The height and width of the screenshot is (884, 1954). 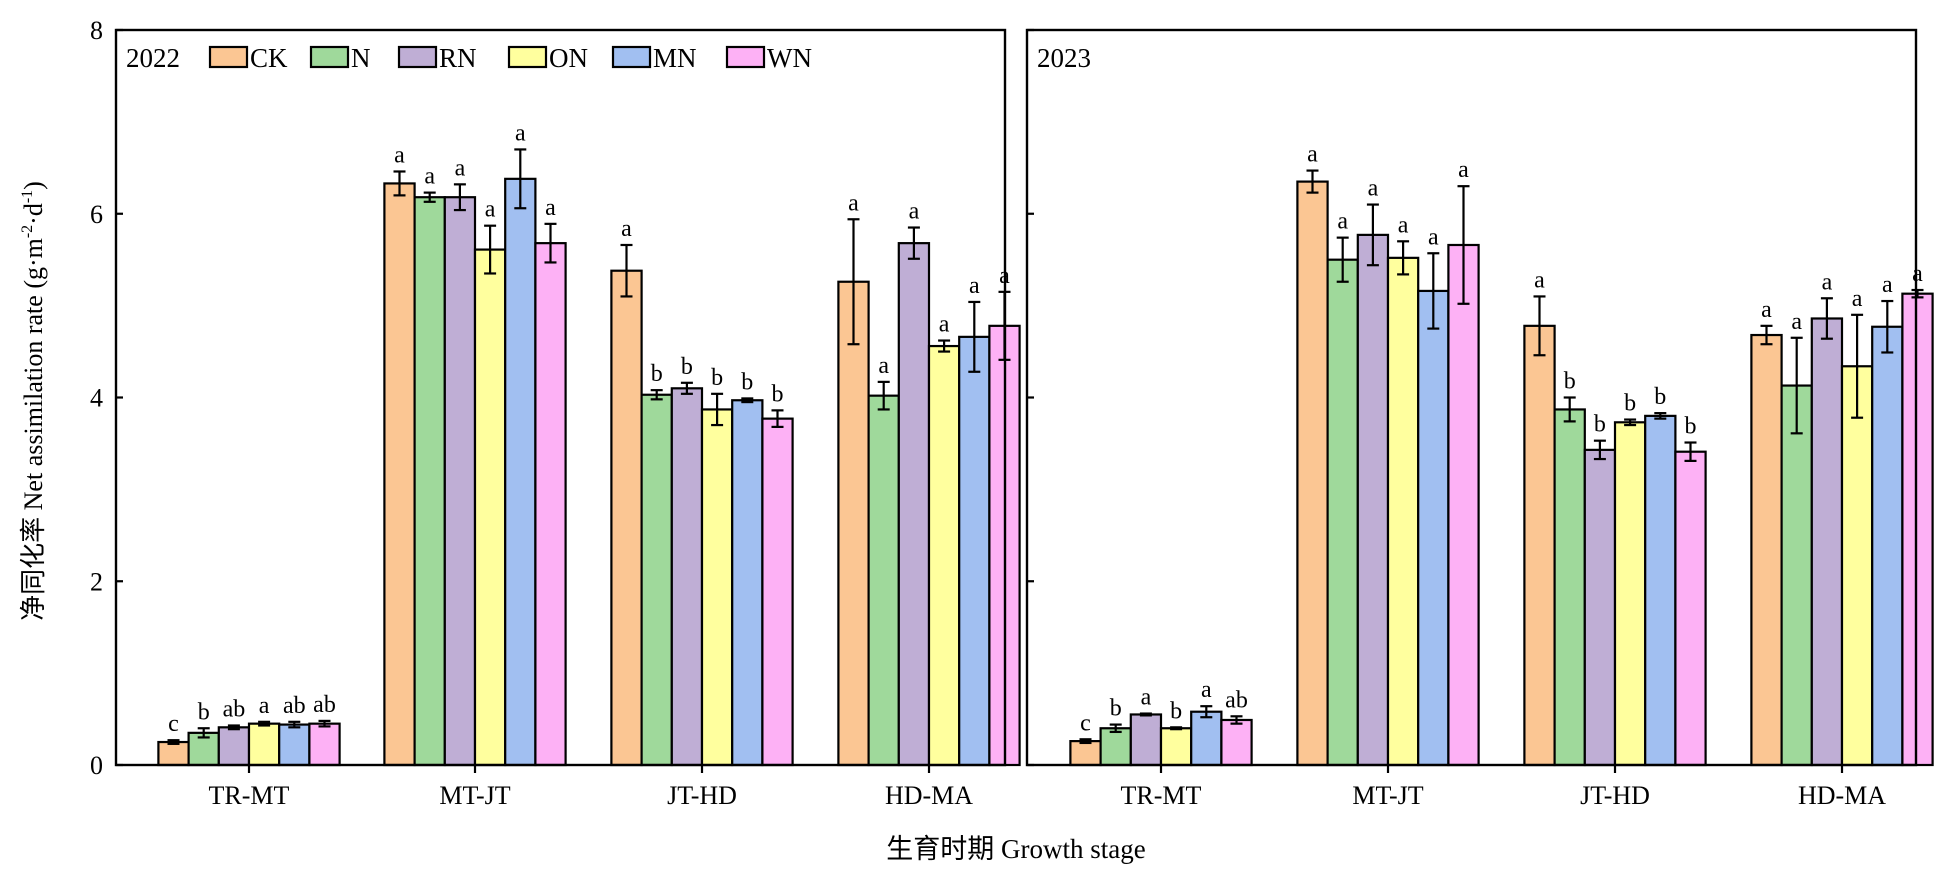 What do you see at coordinates (853, 523) in the screenshot?
I see `bar-2022-HD-MA-CK` at bounding box center [853, 523].